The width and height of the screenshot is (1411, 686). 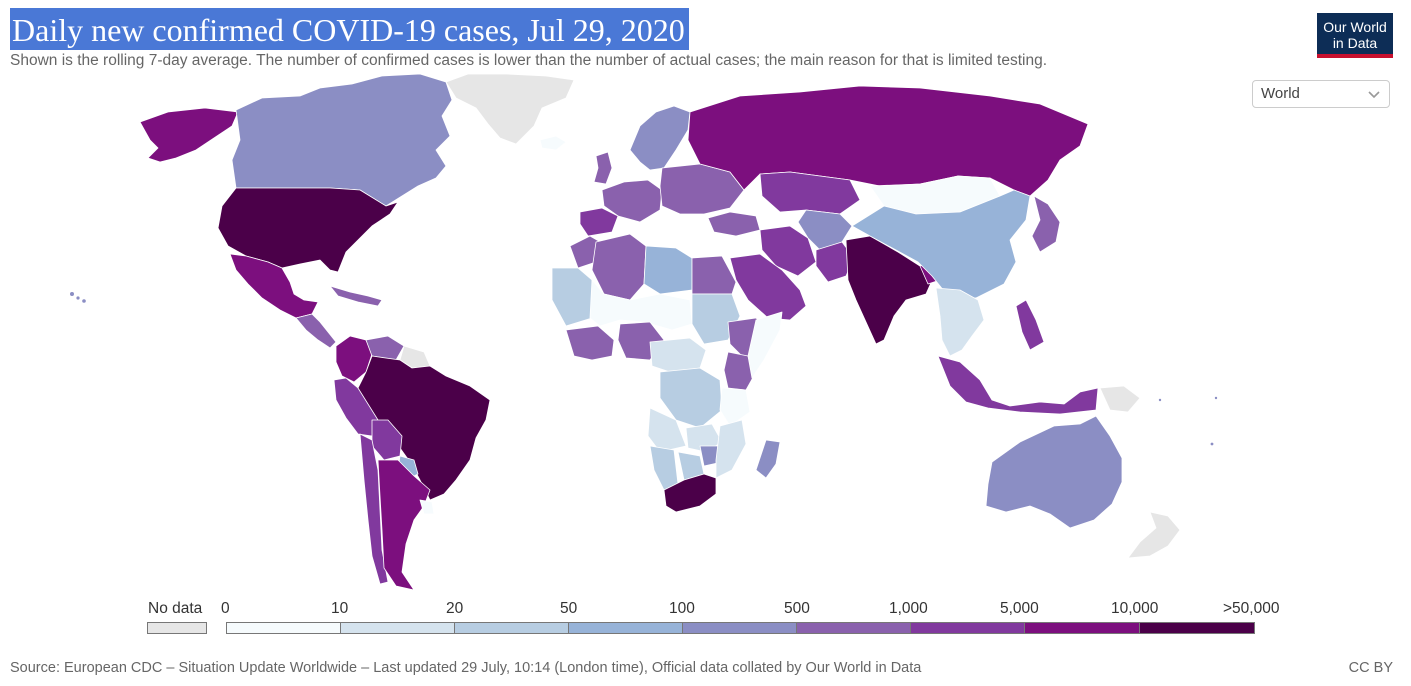 I want to click on region-united-states: United States, so click(x=308, y=230).